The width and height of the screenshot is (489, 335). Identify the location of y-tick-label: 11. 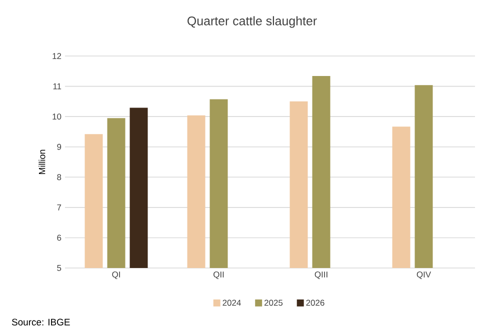
(57, 86).